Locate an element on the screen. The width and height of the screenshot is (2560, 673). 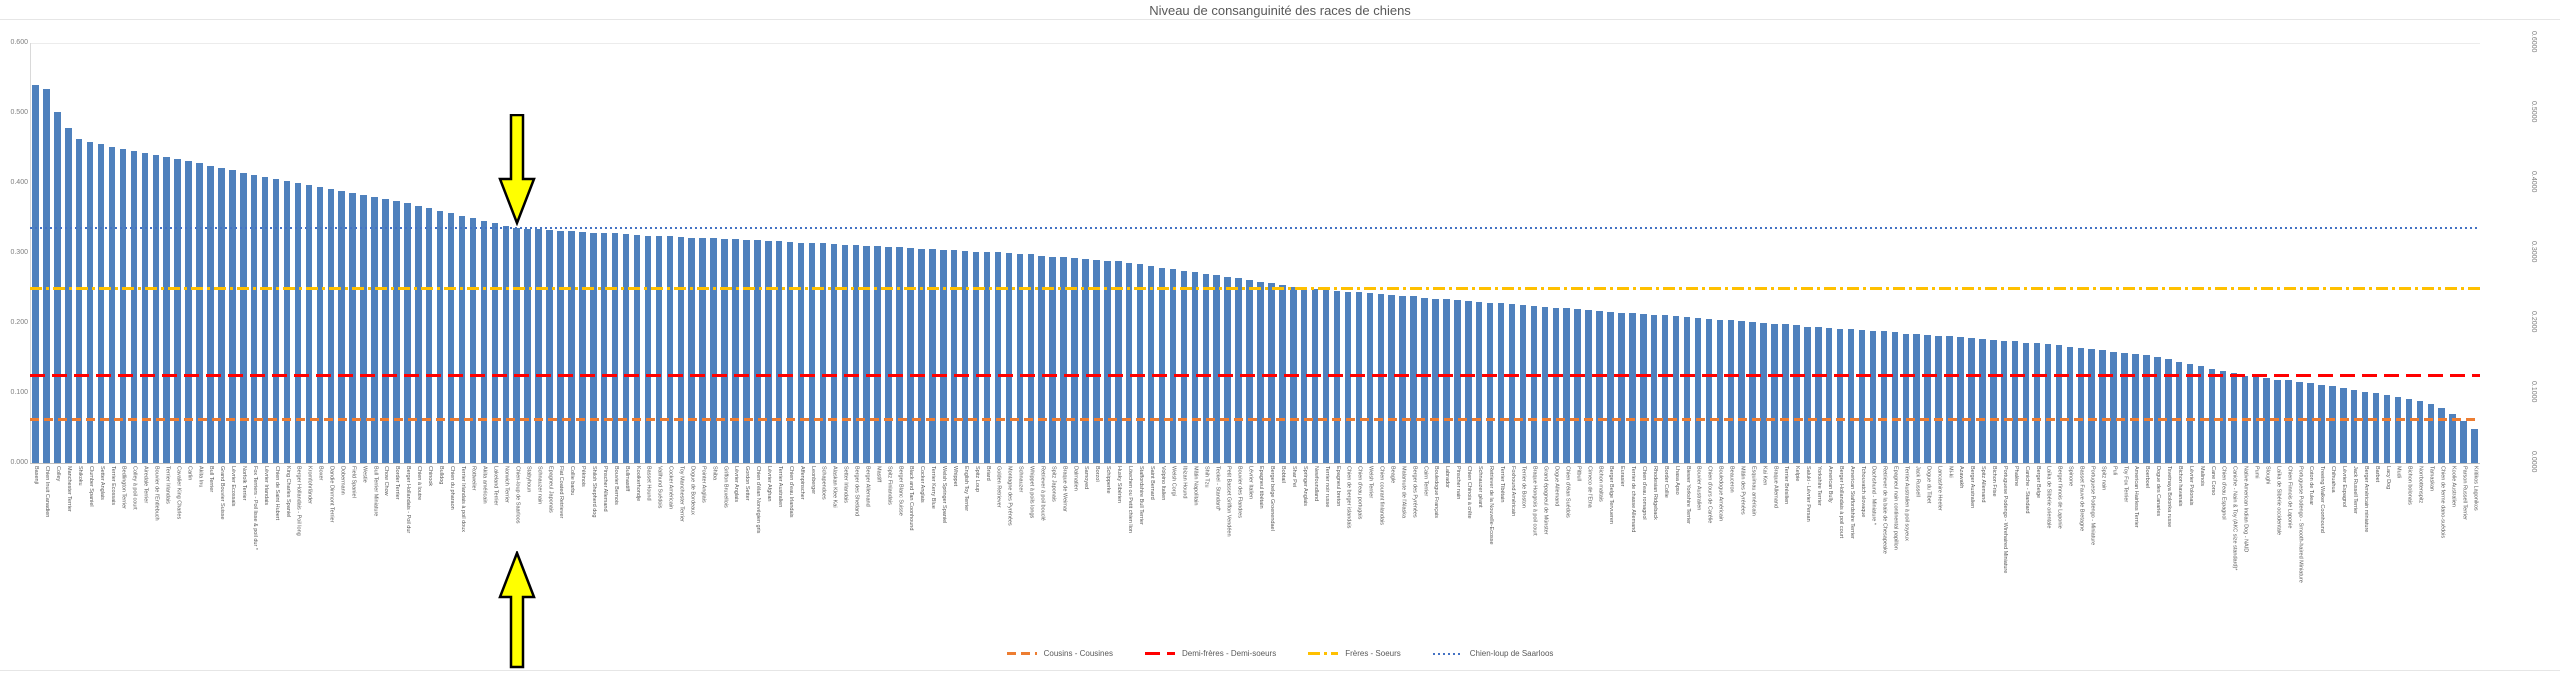
category-label: Bichon havanais is located at coordinates (2179, 486).